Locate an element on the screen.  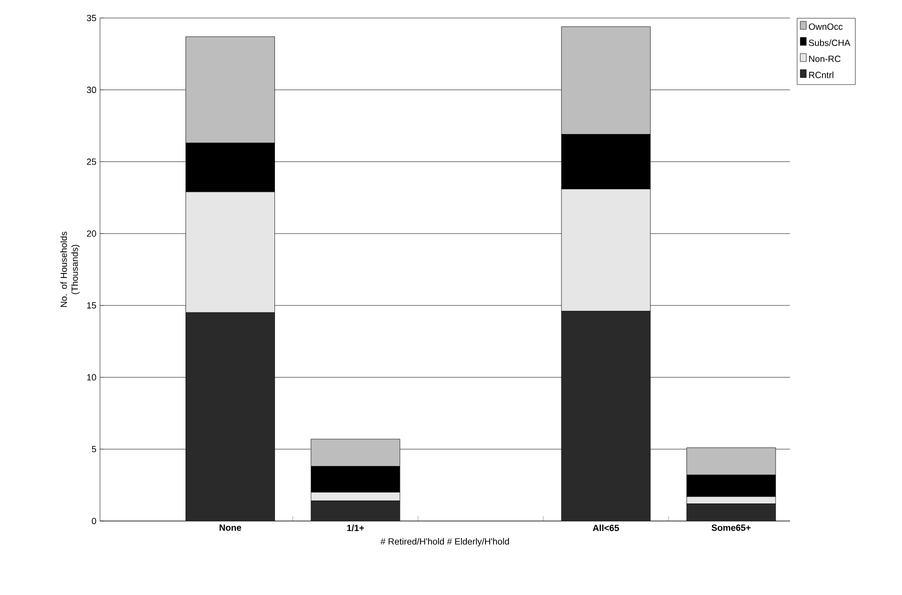
y-tick-label: 25 is located at coordinates (91, 161).